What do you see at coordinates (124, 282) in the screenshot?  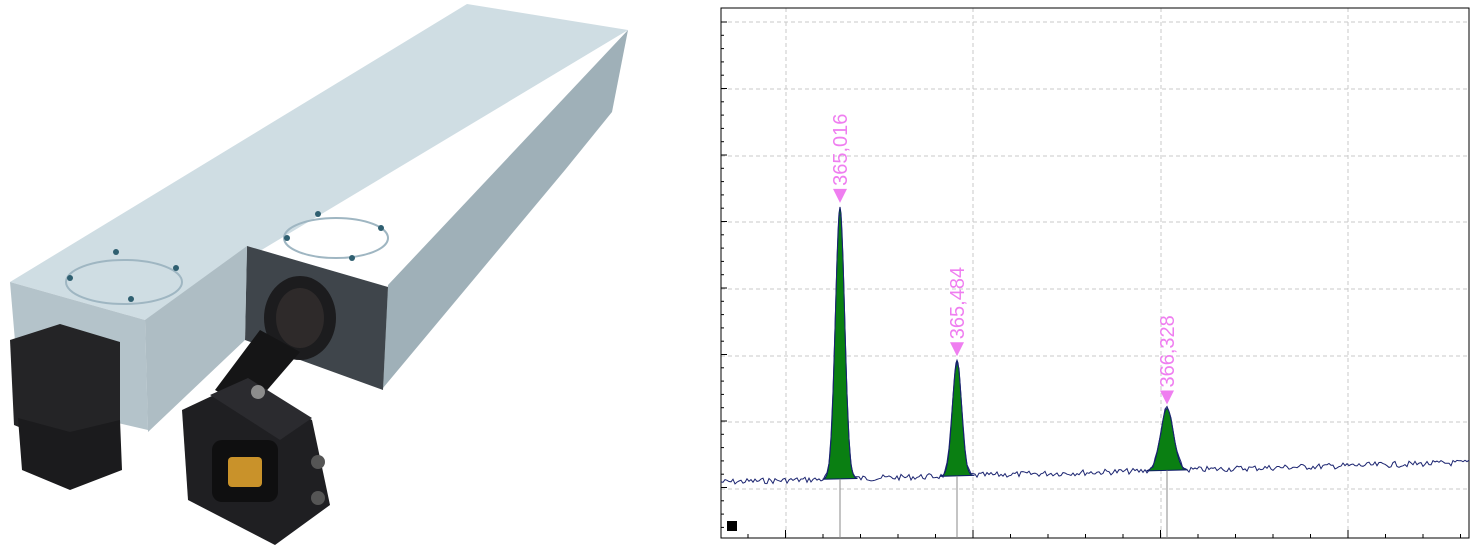 I see `top-plate-left` at bounding box center [124, 282].